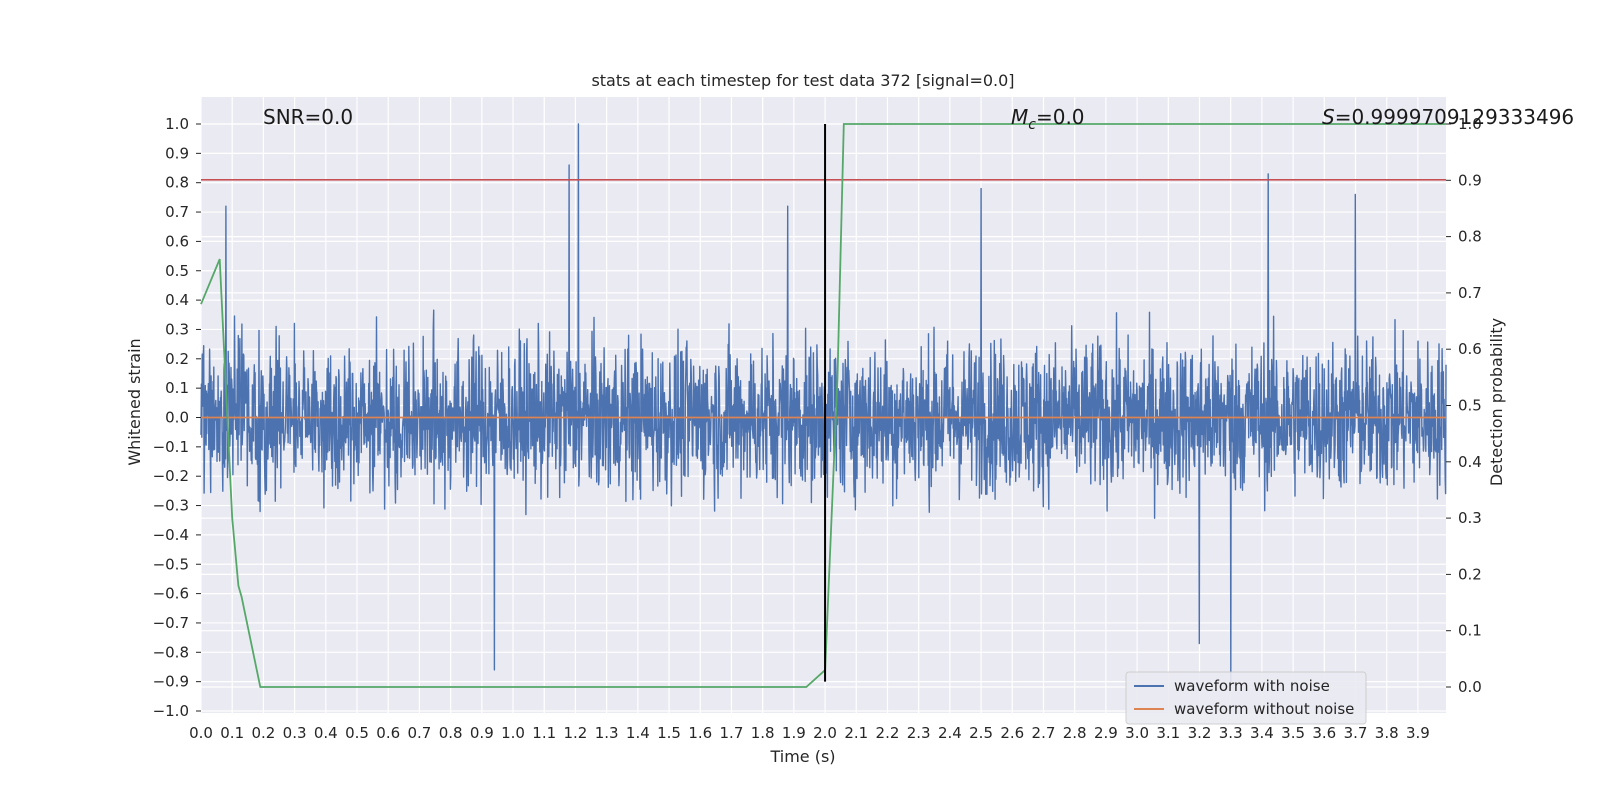 Image resolution: width=1600 pixels, height=800 pixels. Describe the element at coordinates (171, 564) in the screenshot. I see `y-tick-label: −0.5` at that location.